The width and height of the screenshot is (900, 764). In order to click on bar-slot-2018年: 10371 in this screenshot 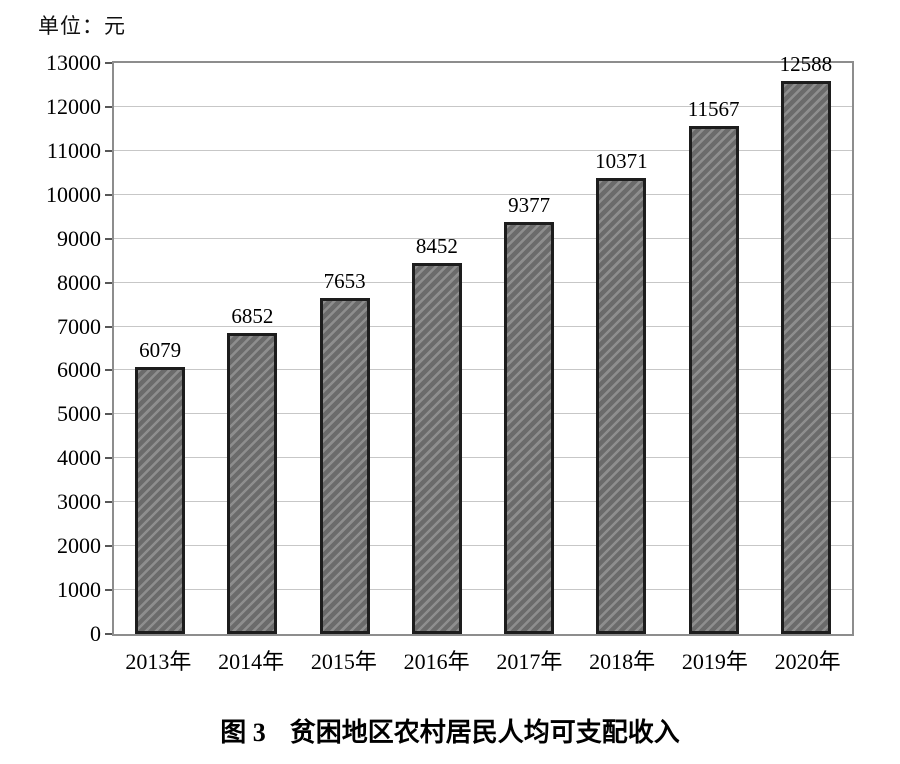, I will do `click(621, 348)`.